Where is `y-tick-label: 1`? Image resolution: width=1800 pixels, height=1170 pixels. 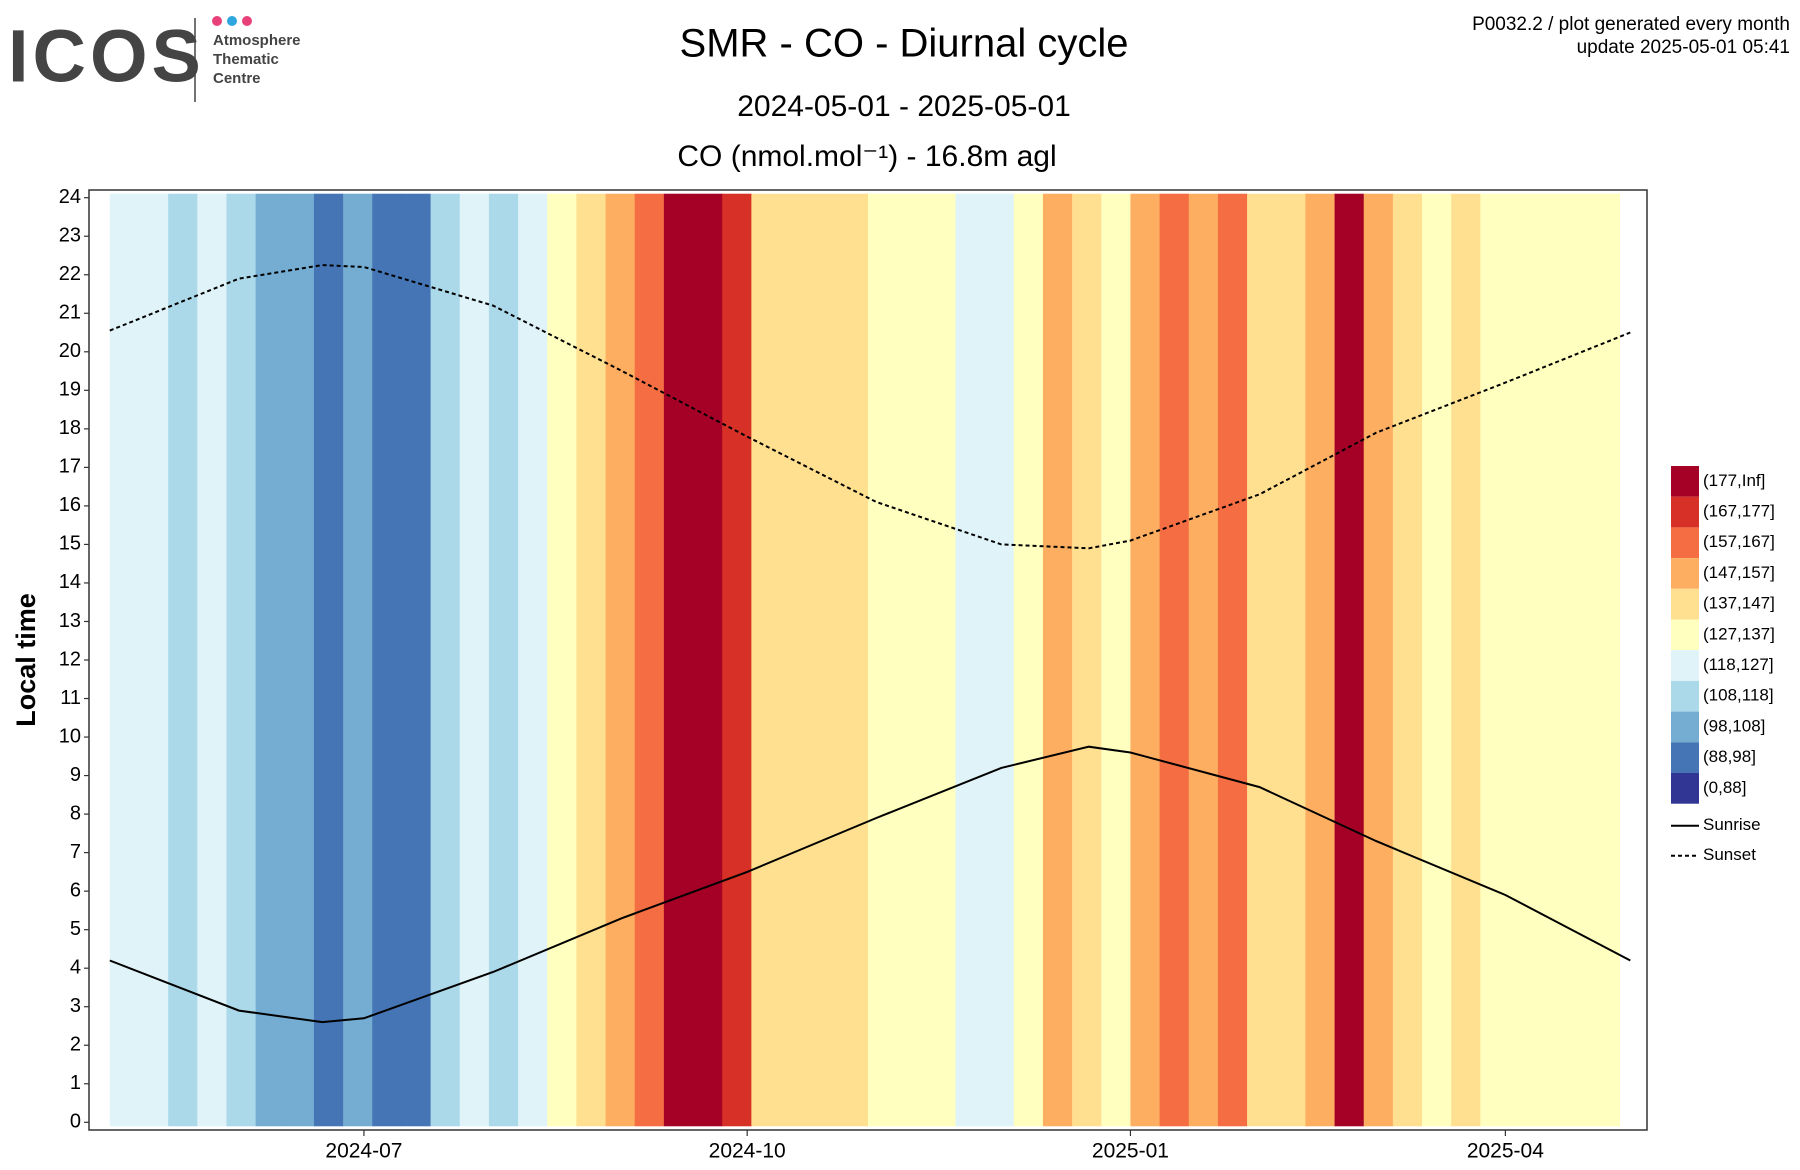 y-tick-label: 1 is located at coordinates (75, 1083).